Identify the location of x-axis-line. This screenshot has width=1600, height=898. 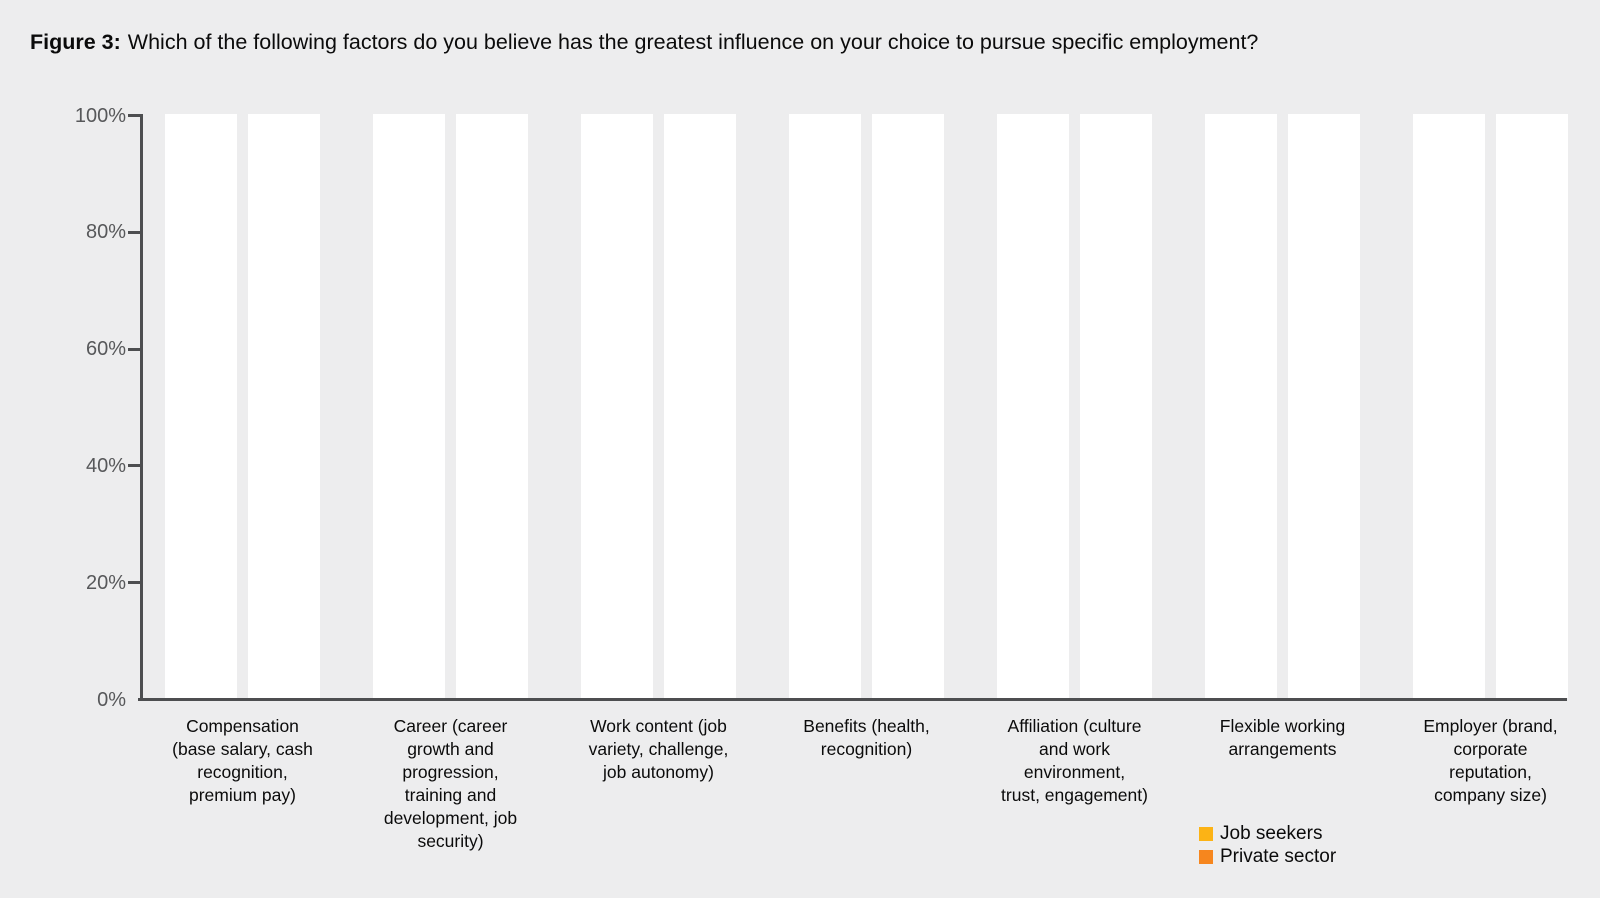
(852, 699).